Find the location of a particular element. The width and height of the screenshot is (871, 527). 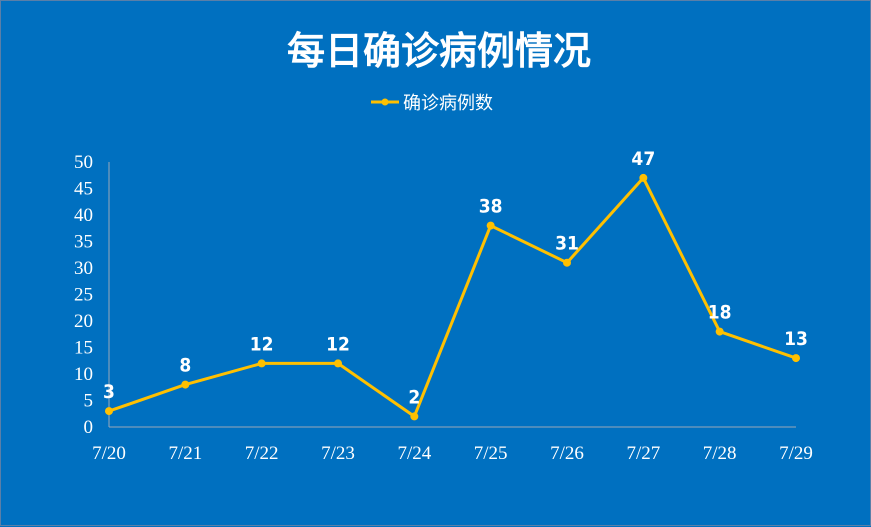

y-tick-label: 50 is located at coordinates (83, 162).